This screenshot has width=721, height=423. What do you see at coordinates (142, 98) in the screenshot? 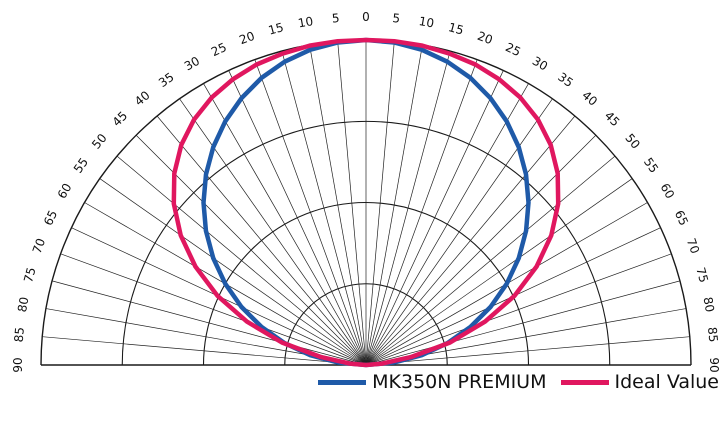
I see `tick-label-left: 40` at bounding box center [142, 98].